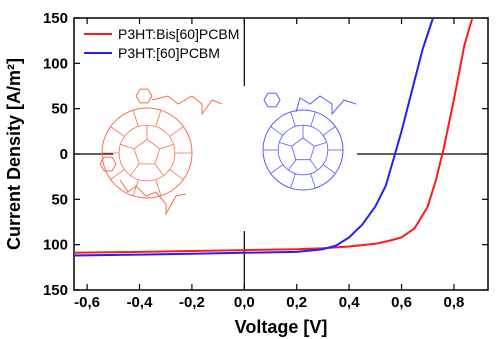 The height and width of the screenshot is (339, 497). What do you see at coordinates (401, 302) in the screenshot?
I see `x-tick-label: 0,6` at bounding box center [401, 302].